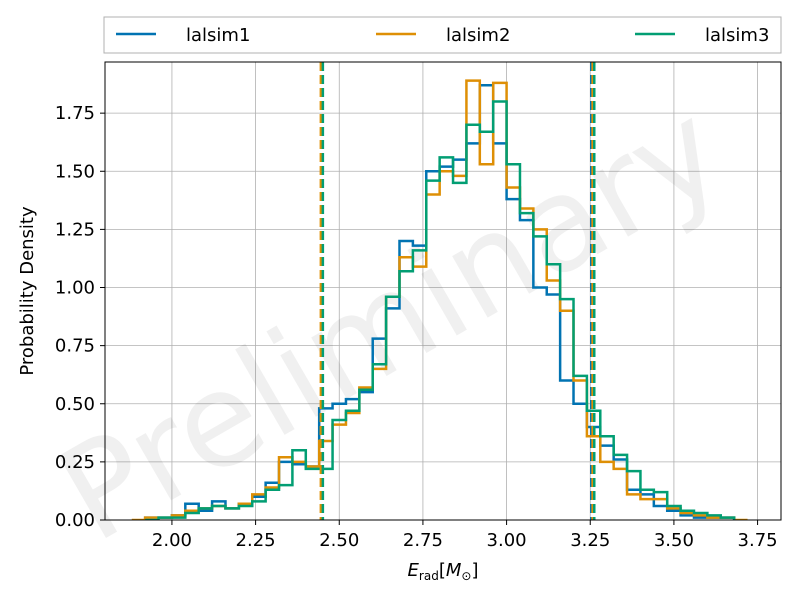  I want to click on legend-label-lalsim1: lalsim1, so click(218, 35).